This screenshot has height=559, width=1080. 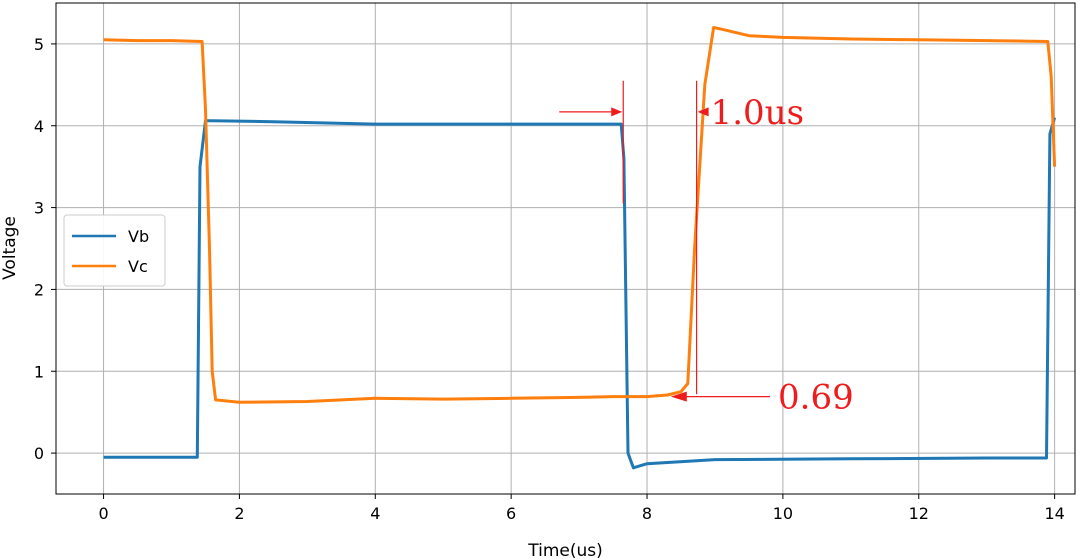 What do you see at coordinates (375, 513) in the screenshot?
I see `x-tick-label: 4` at bounding box center [375, 513].